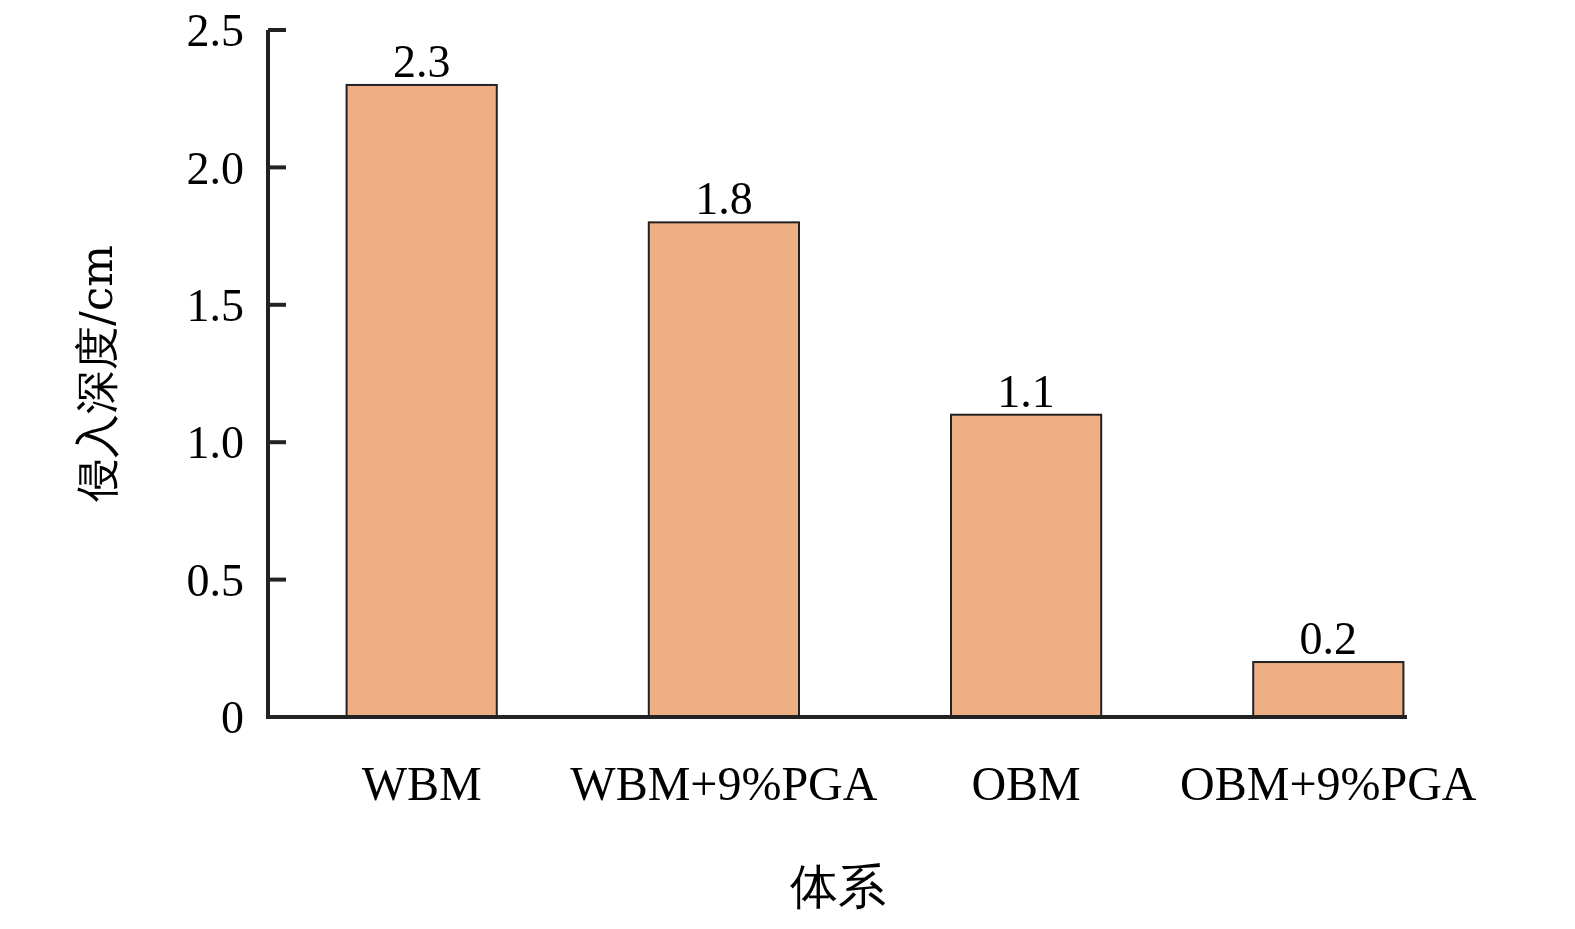  What do you see at coordinates (421, 61) in the screenshot?
I see `data-label: 2.3` at bounding box center [421, 61].